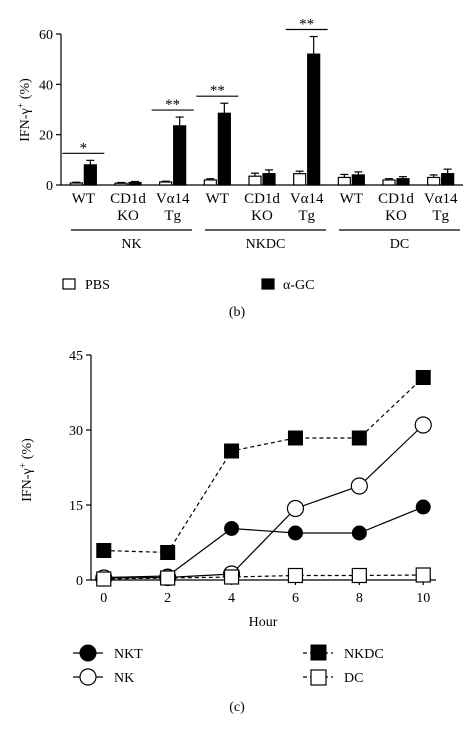 The image size is (474, 732). What do you see at coordinates (131, 244) in the screenshot?
I see `group-label: NK` at bounding box center [131, 244].